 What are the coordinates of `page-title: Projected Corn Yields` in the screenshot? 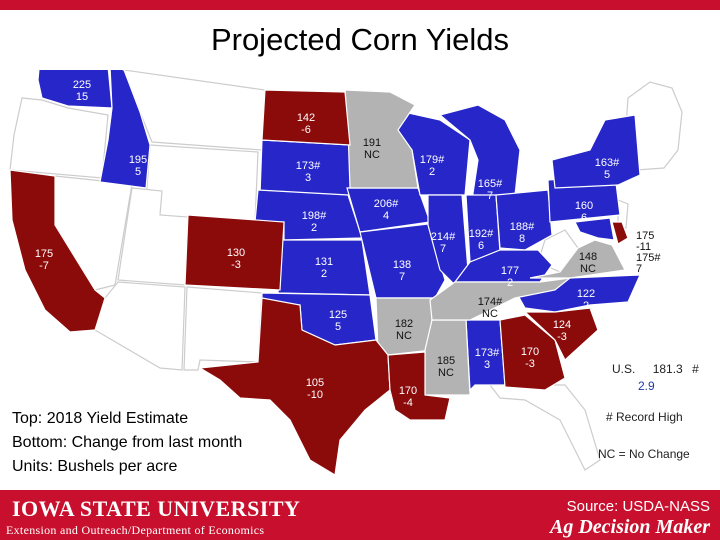 It's located at (360, 39).